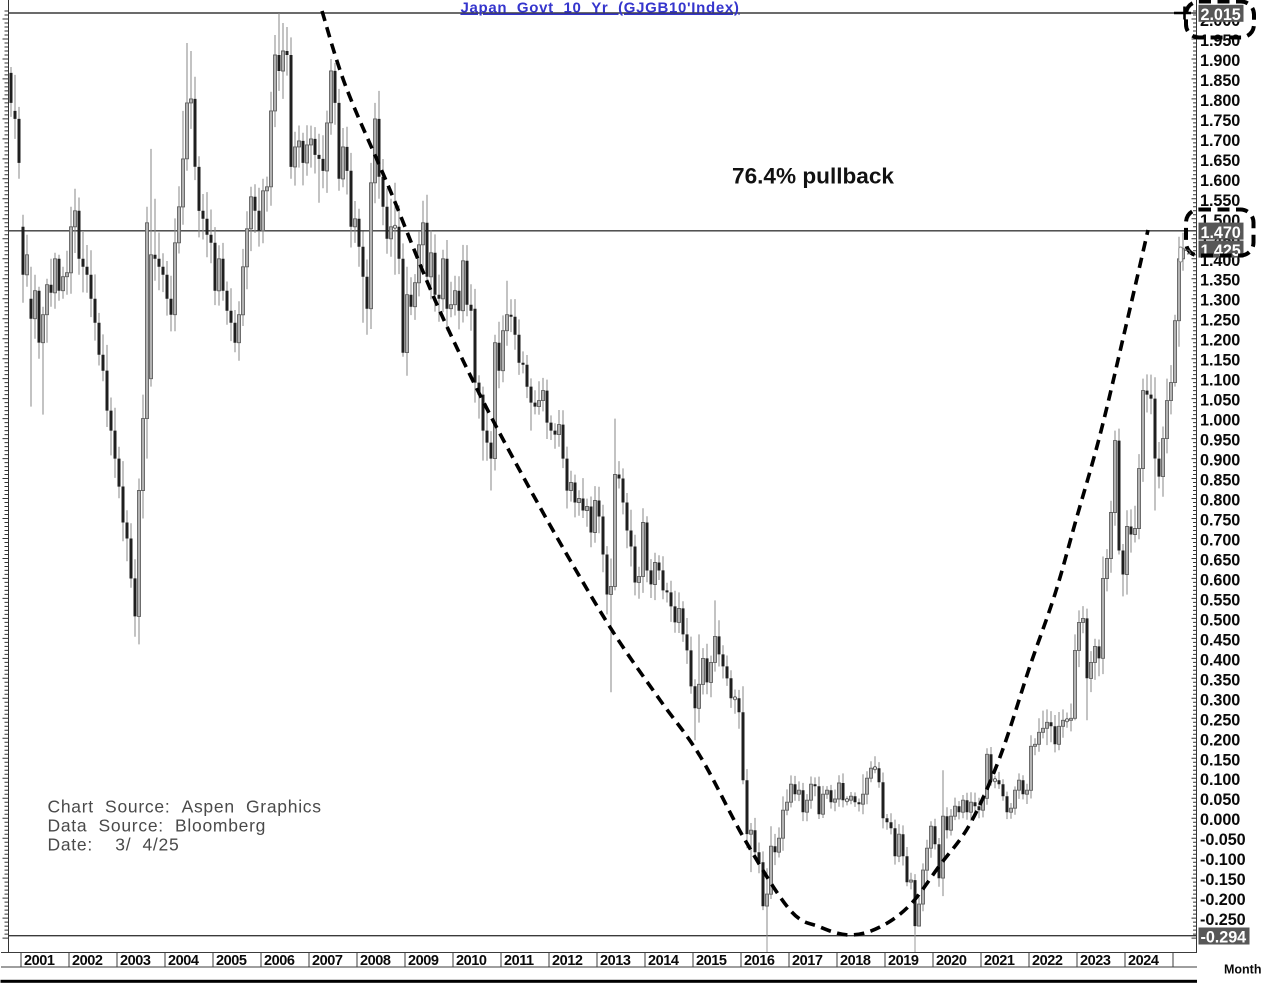 Image resolution: width=1276 pixels, height=983 pixels. I want to click on svg-text: 1.250, so click(1220, 321).